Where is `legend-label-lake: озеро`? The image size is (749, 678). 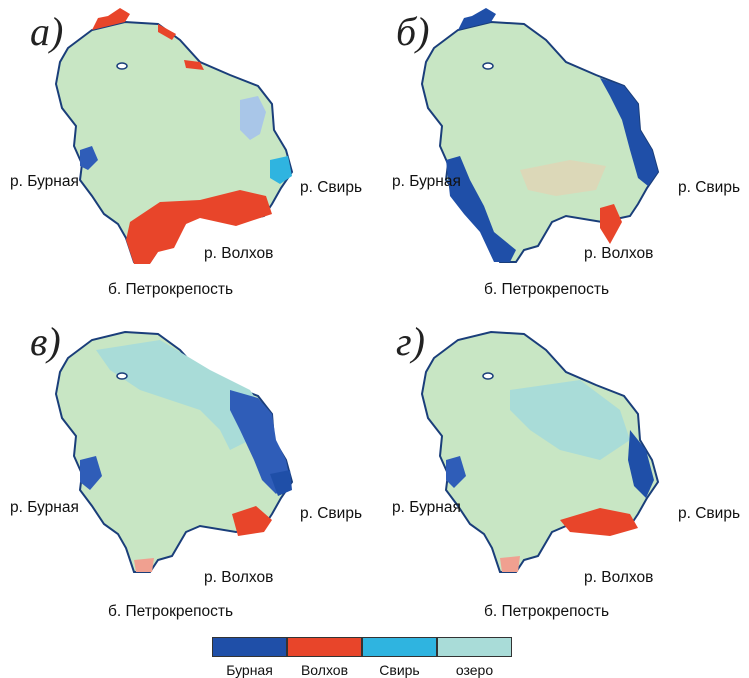
legend-label-lake: озеро is located at coordinates (474, 670).